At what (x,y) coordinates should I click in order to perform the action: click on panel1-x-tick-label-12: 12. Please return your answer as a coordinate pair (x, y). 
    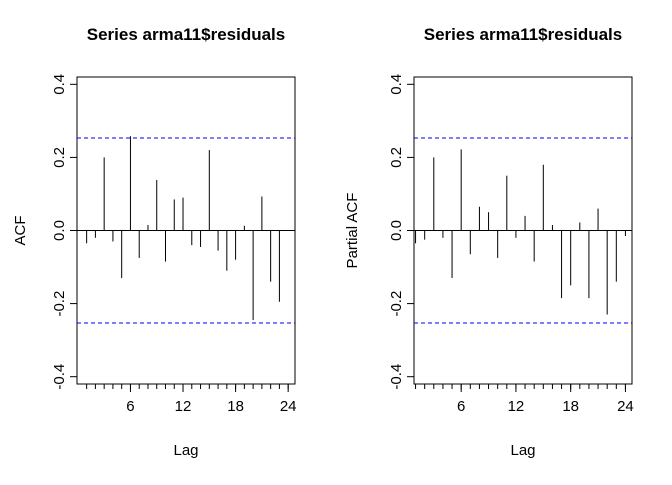
    Looking at the image, I should click on (183, 406).